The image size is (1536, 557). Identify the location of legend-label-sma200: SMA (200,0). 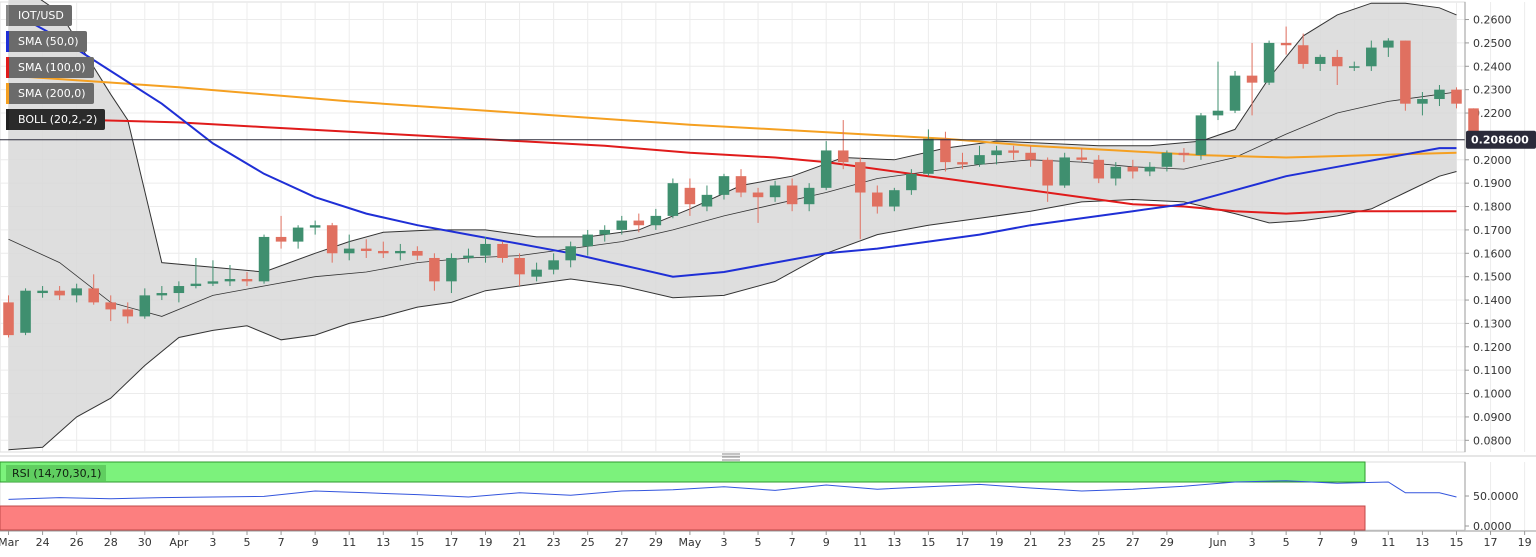
(52, 93).